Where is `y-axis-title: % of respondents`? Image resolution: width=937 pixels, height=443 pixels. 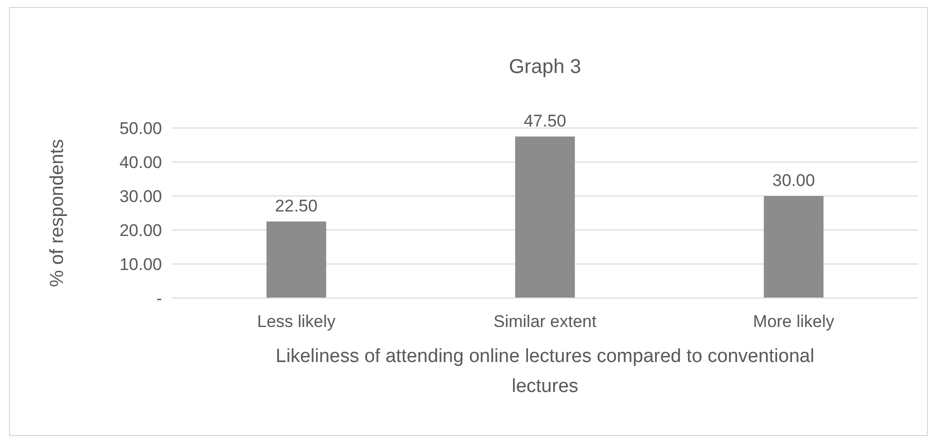 y-axis-title: % of respondents is located at coordinates (57, 213).